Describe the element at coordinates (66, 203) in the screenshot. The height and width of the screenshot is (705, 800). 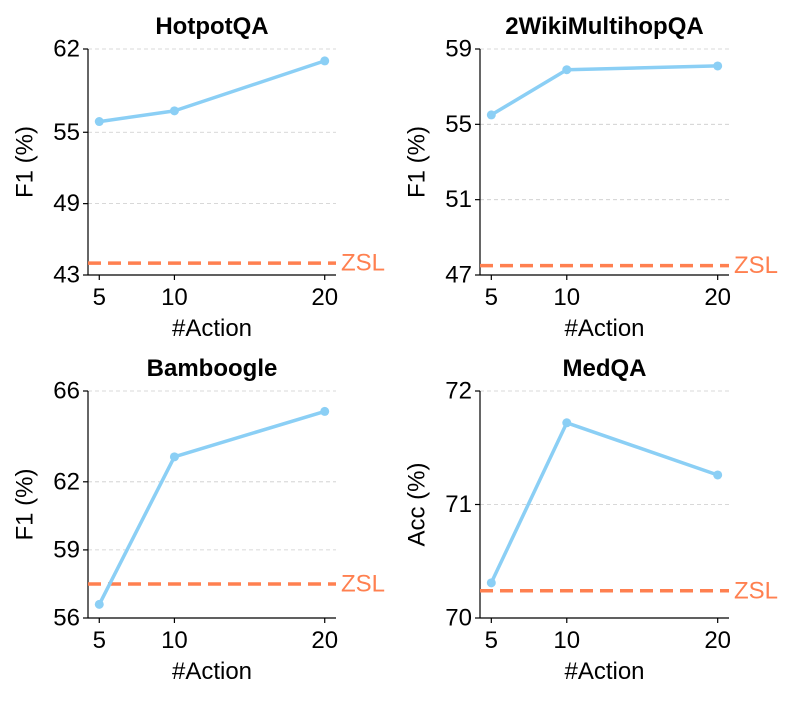
I see `y-tick-label: 49` at that location.